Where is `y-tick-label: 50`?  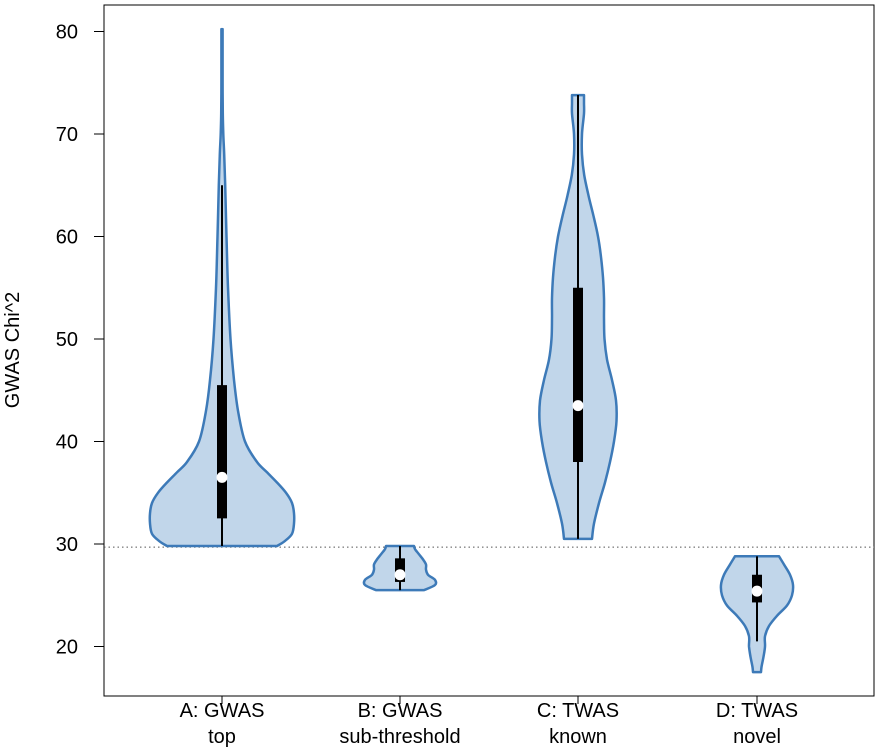 y-tick-label: 50 is located at coordinates (67, 340).